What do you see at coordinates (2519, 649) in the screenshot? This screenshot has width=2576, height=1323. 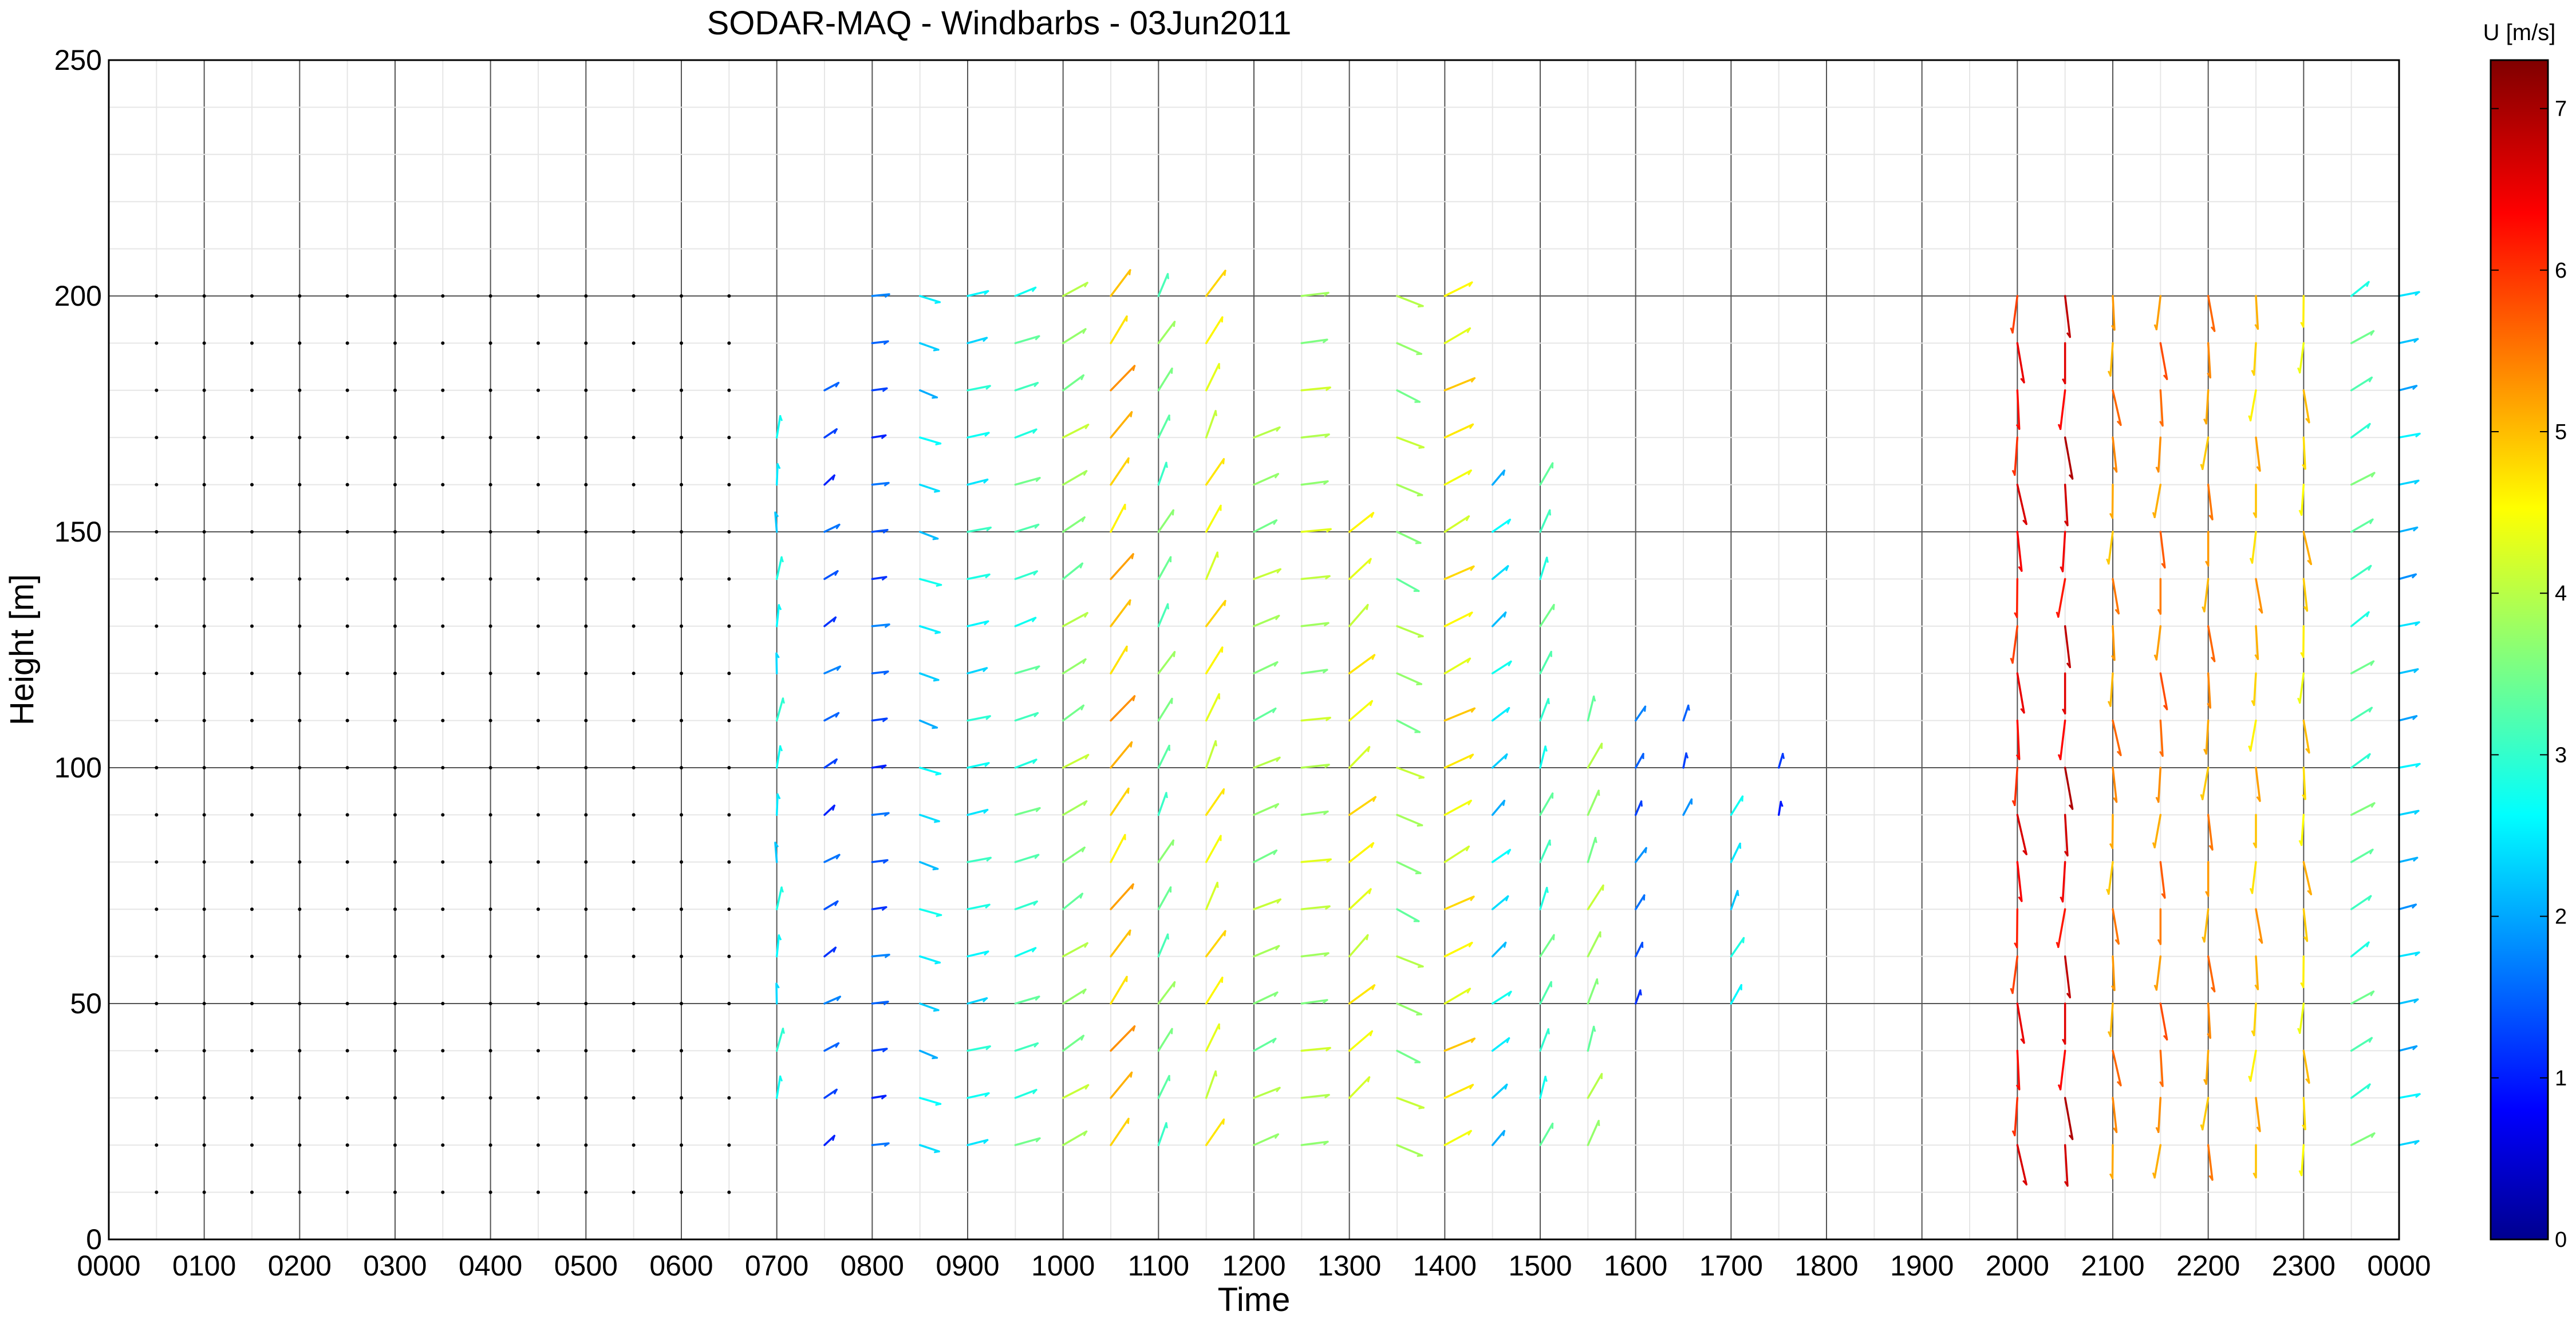 I see `colorbar-gradient` at bounding box center [2519, 649].